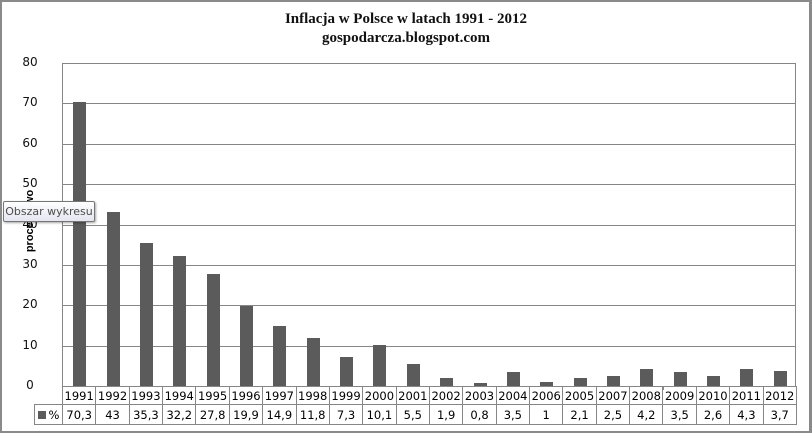 The width and height of the screenshot is (812, 435). What do you see at coordinates (513, 378) in the screenshot?
I see `bar-2004` at bounding box center [513, 378].